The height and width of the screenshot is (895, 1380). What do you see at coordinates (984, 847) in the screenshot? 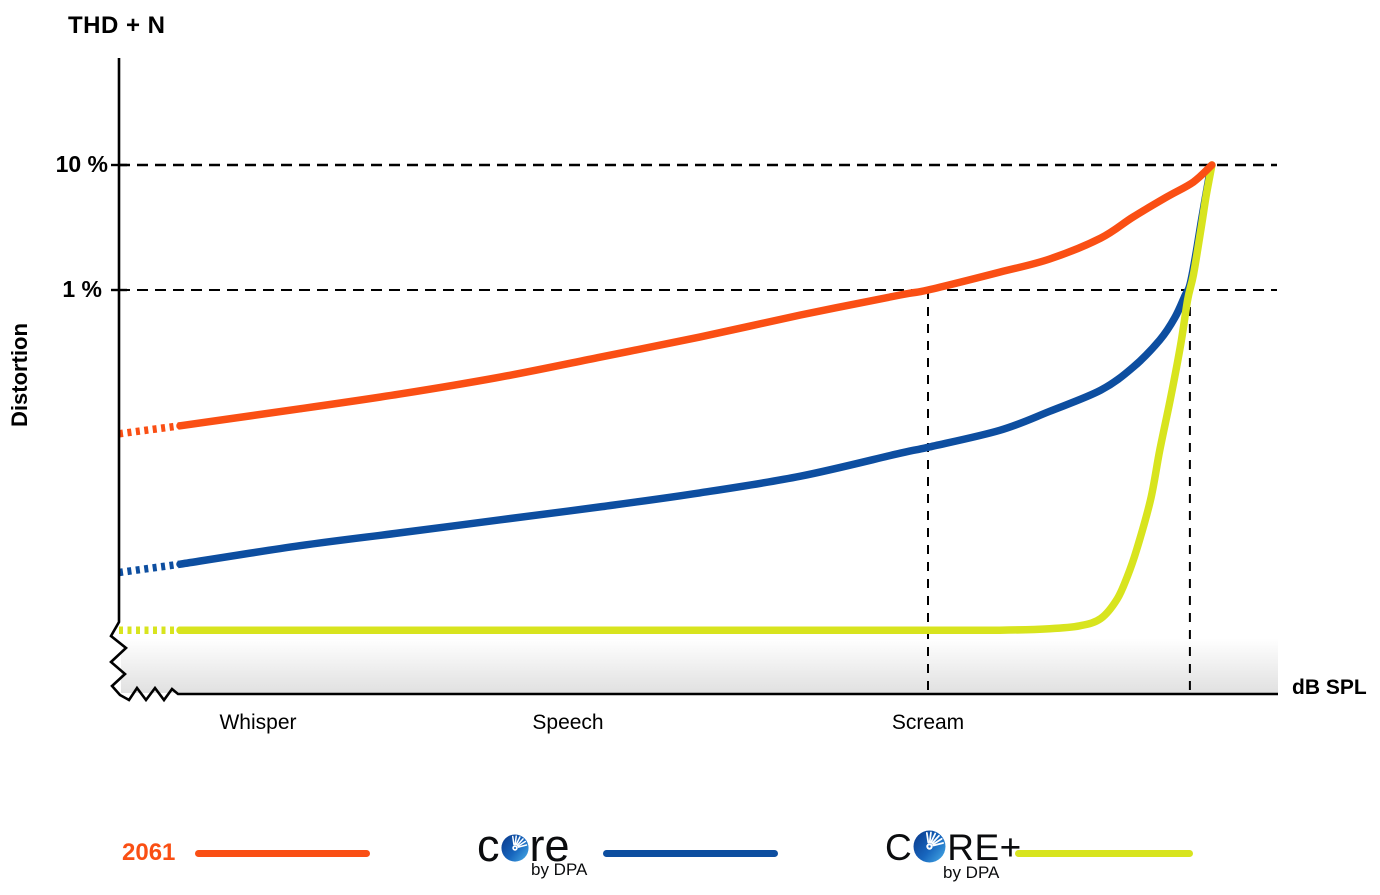
I see `core-plus-logo-suffix: RE+` at bounding box center [984, 847].